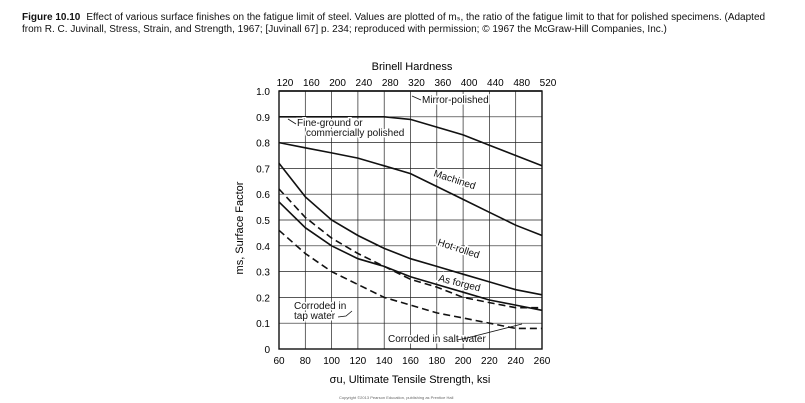  I want to click on curve-annotation: Hot-rolled, so click(458, 249).